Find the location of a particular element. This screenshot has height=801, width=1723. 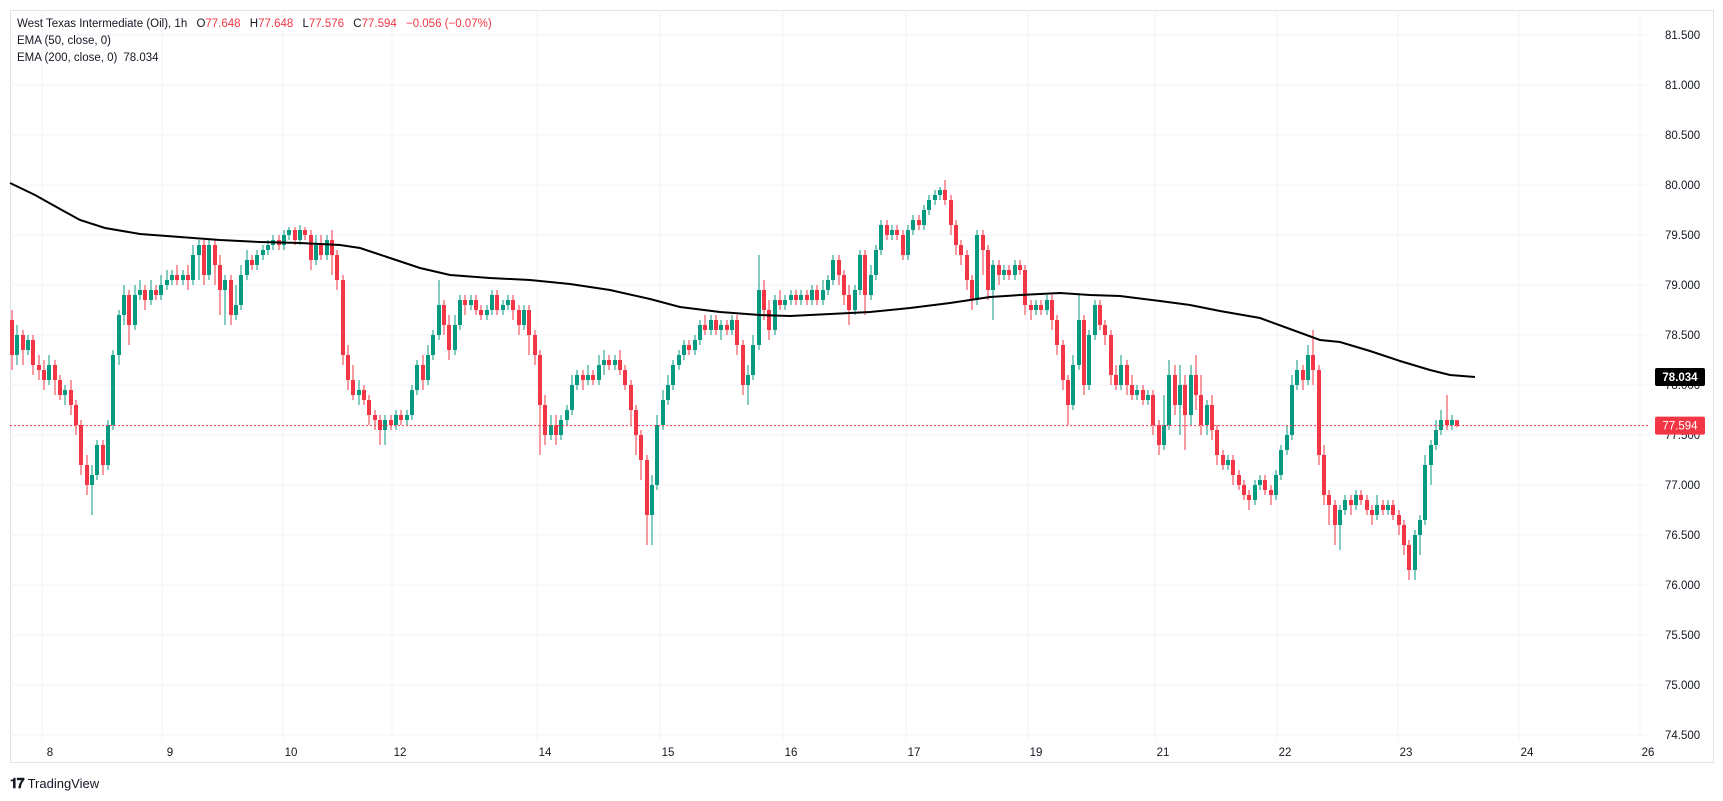

y-tick-label: 75.000 is located at coordinates (1682, 686).